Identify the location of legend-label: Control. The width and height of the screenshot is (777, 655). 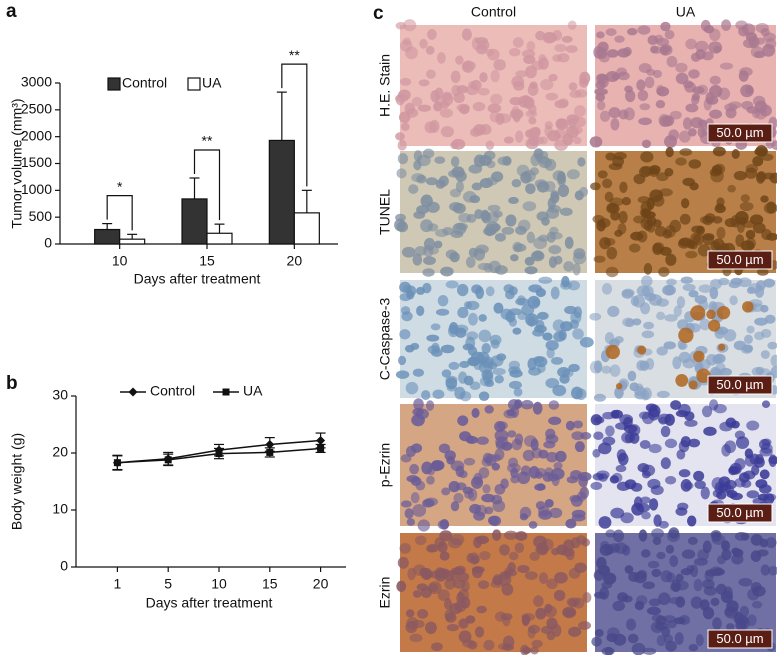
(144, 83).